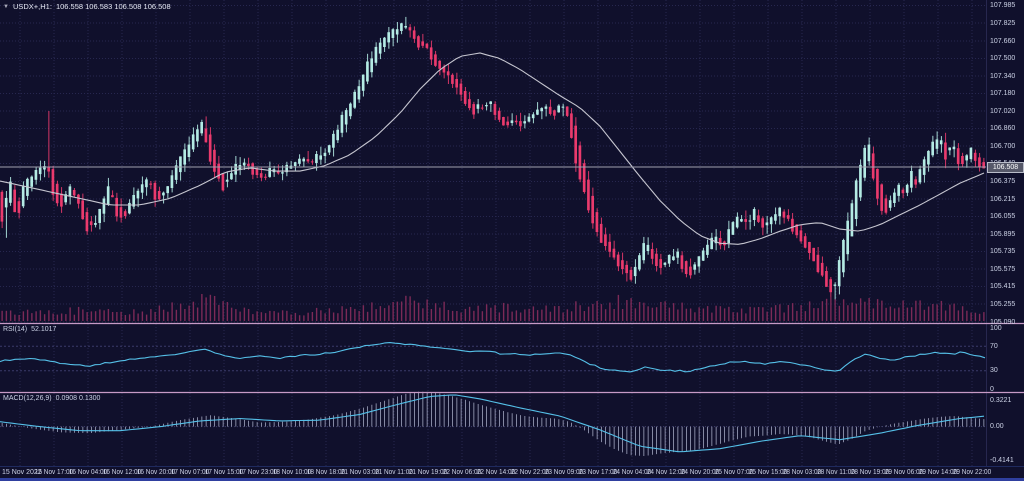 This screenshot has width=1024, height=481. I want to click on time-axis-label: 23 Nov 17:00, so click(598, 472).